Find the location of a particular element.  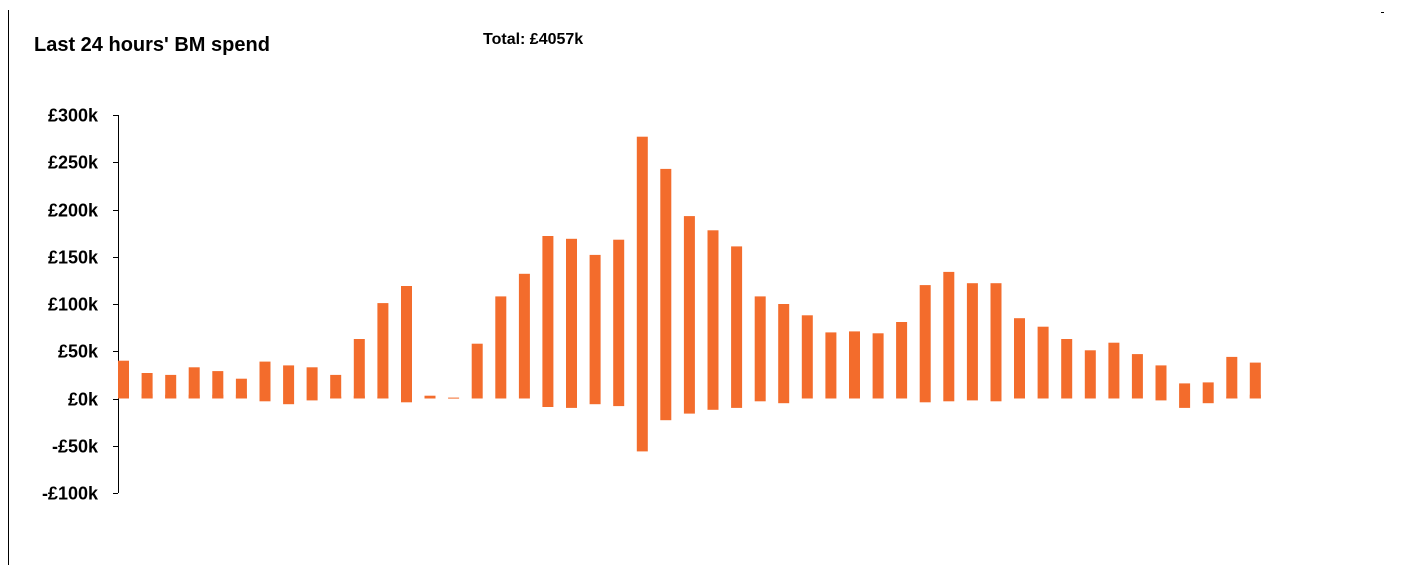

bar-s1-p18 is located at coordinates (524, 336).